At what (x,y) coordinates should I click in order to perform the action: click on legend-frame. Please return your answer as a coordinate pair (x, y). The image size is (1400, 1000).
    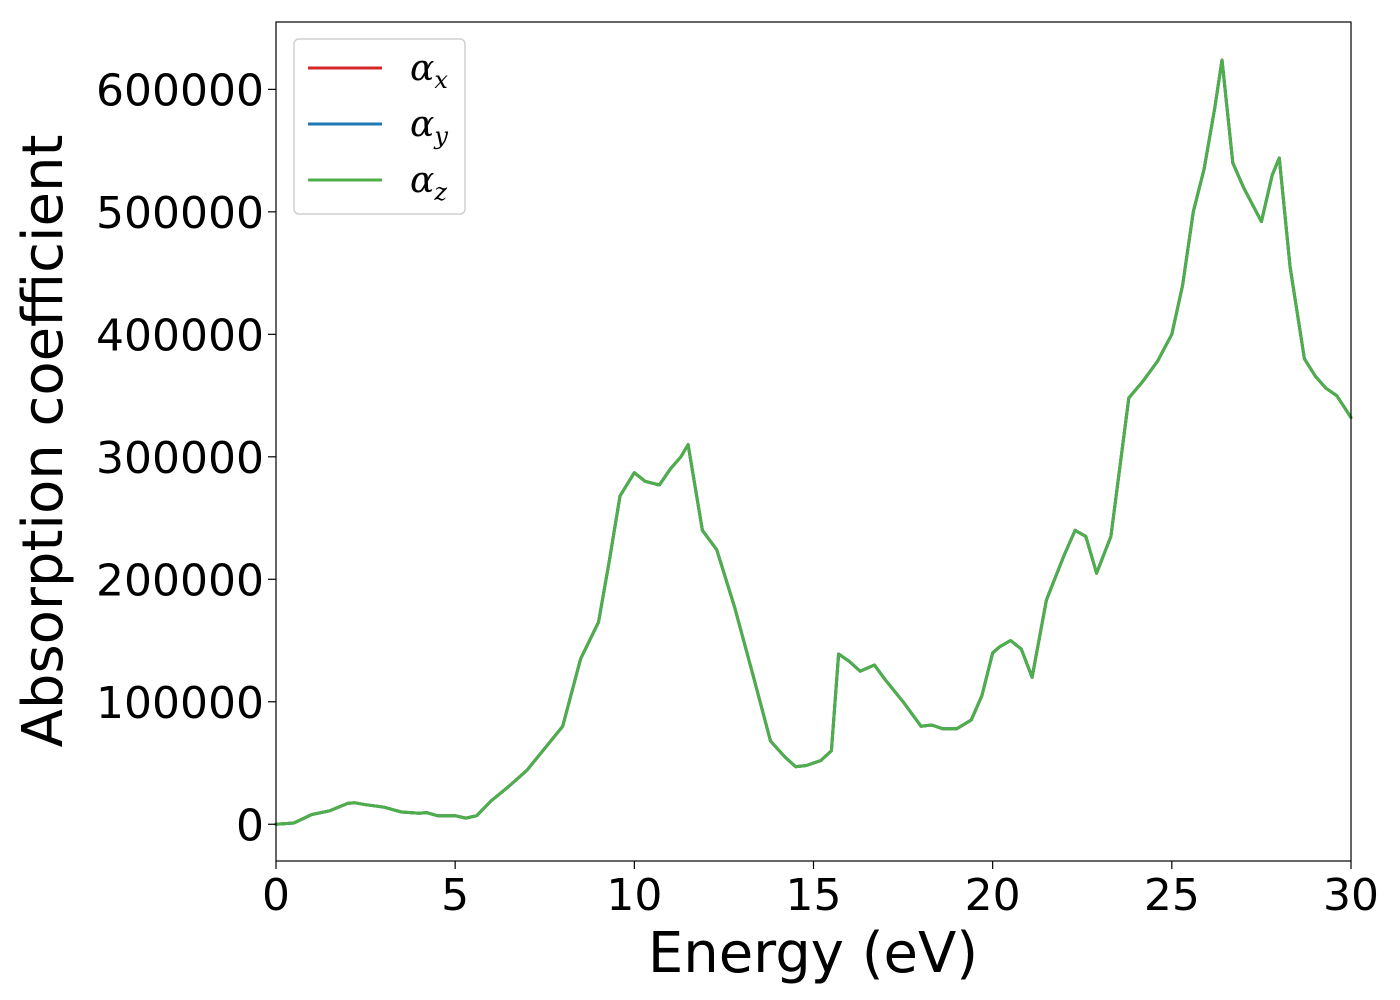
    Looking at the image, I should click on (379, 126).